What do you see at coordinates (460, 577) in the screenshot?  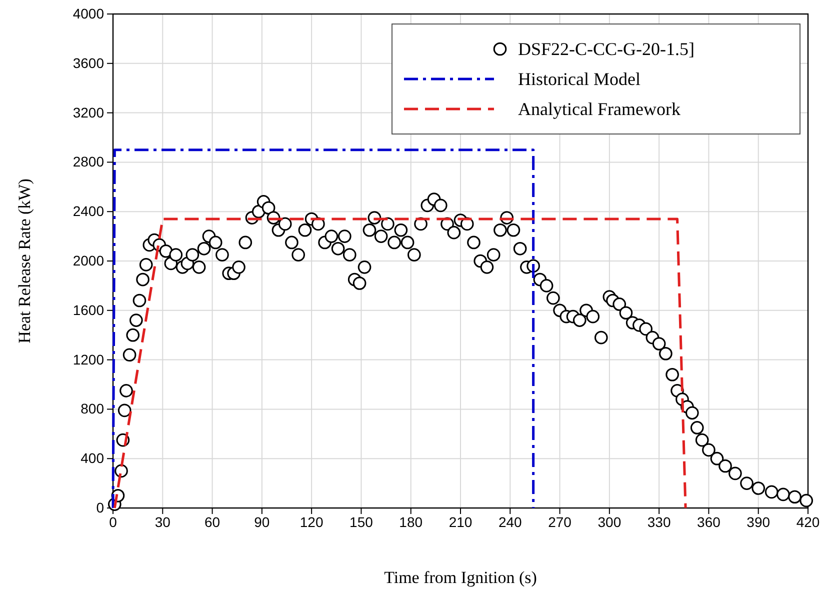 I see `x-axis-title: Time from Ignition (s)` at bounding box center [460, 577].